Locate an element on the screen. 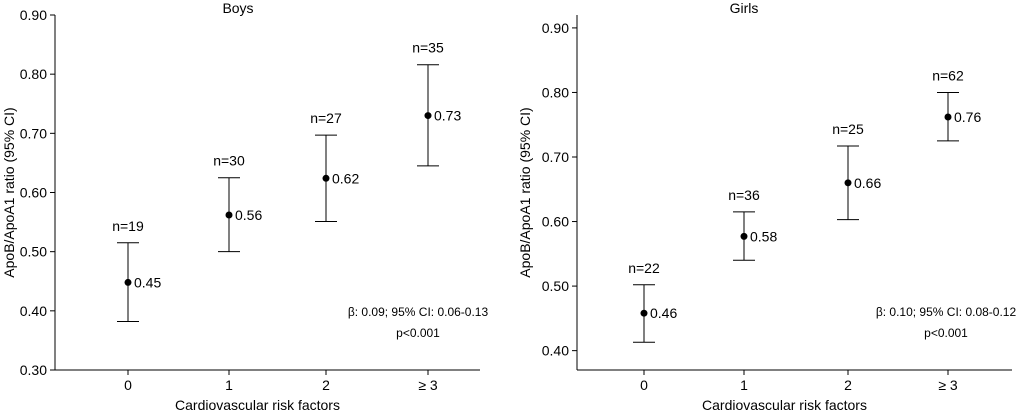 This screenshot has width=1024, height=415. stats-annotation: β: 0.09; 95% CI: 0.06-0.13 is located at coordinates (418, 312).